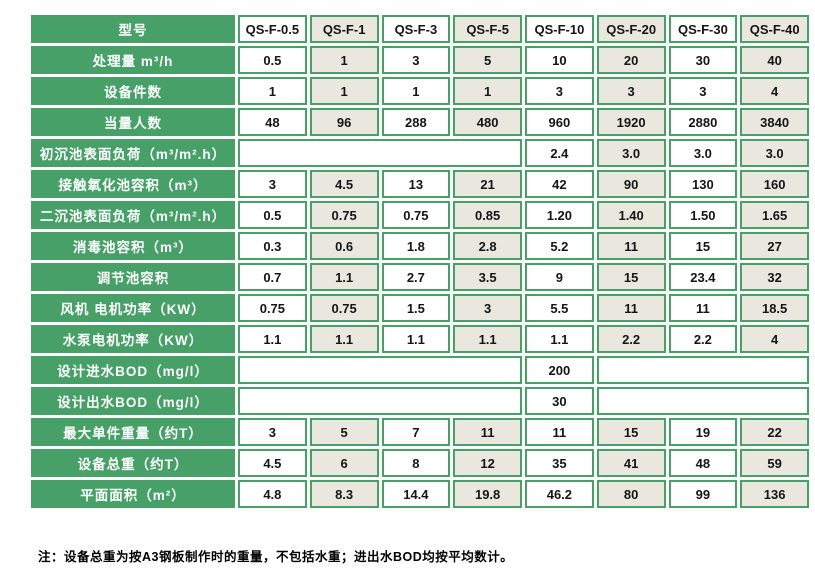  I want to click on value-cell: 0.7, so click(272, 277).